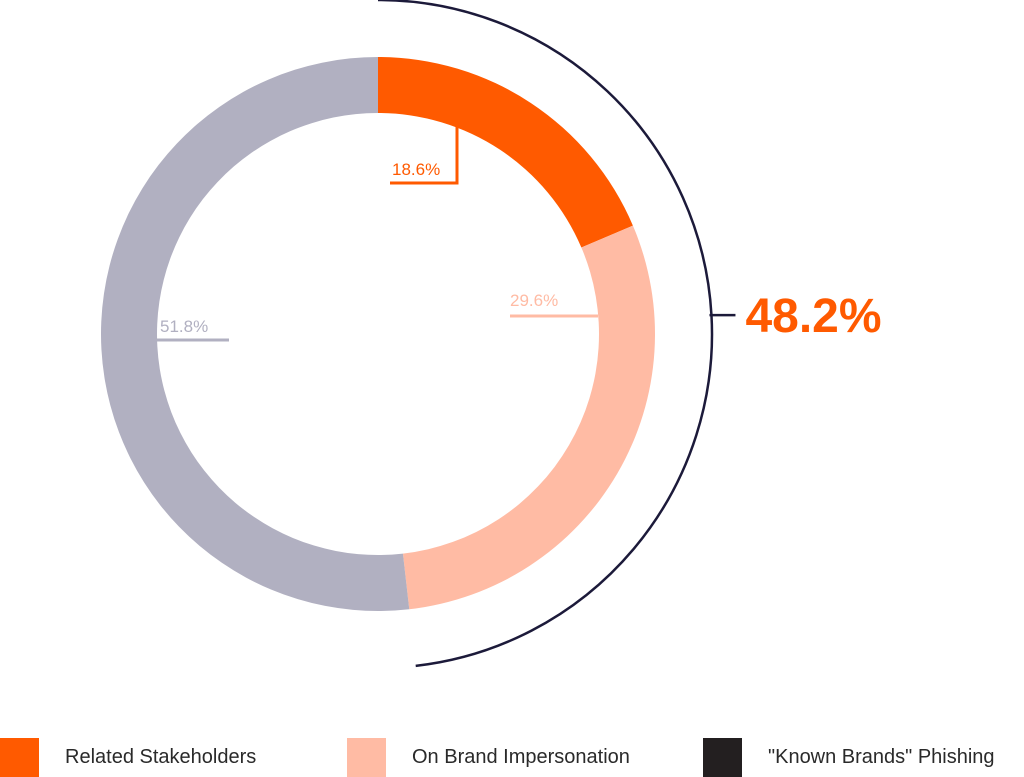 This screenshot has height=777, width=1024. What do you see at coordinates (19, 757) in the screenshot?
I see `legend-swatch-related-stakeholders` at bounding box center [19, 757].